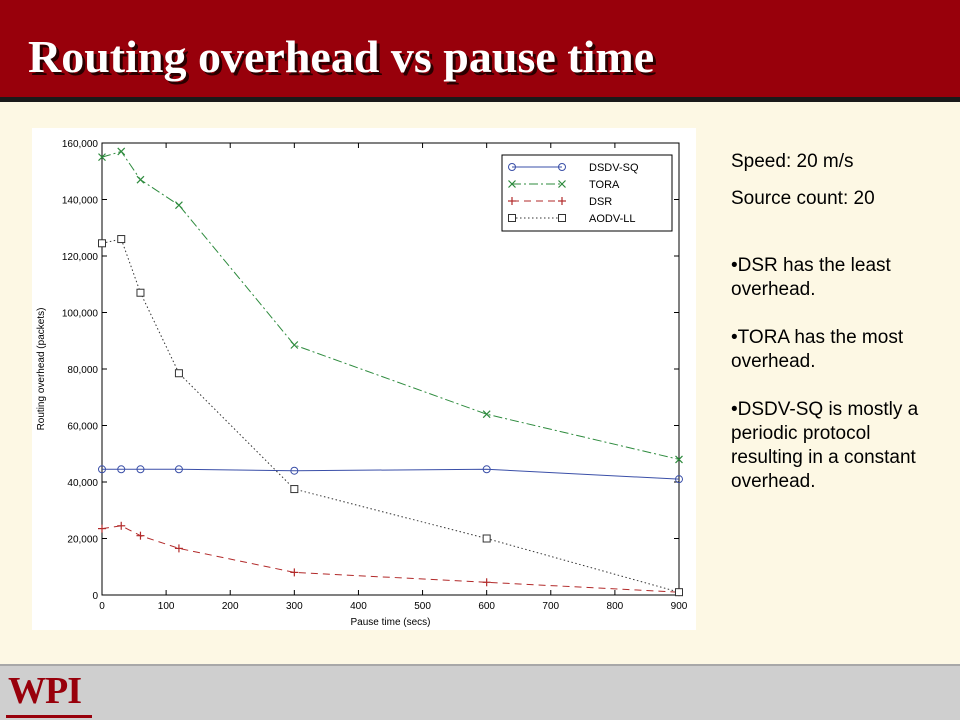  What do you see at coordinates (82, 540) in the screenshot?
I see `y-tick-label: 20,000` at bounding box center [82, 540].